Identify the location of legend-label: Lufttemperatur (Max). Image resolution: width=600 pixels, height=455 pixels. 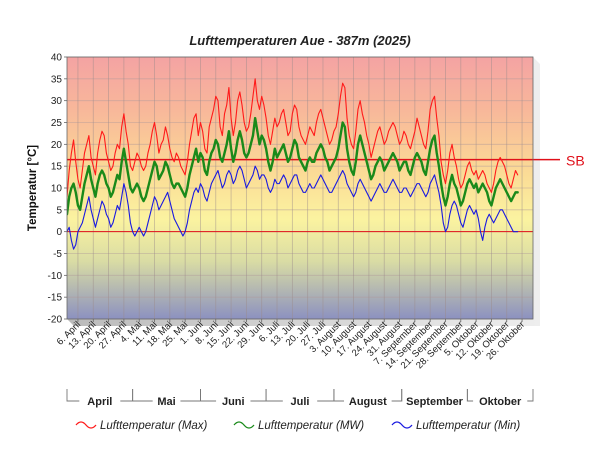
(154, 426).